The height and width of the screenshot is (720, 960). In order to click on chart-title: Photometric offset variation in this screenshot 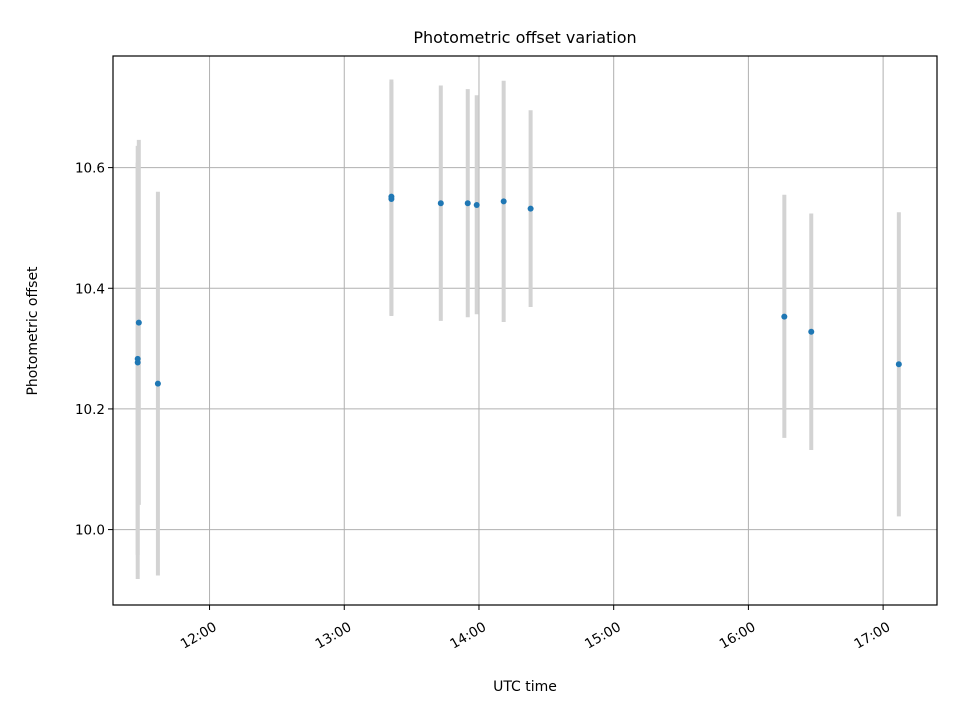, I will do `click(524, 37)`.